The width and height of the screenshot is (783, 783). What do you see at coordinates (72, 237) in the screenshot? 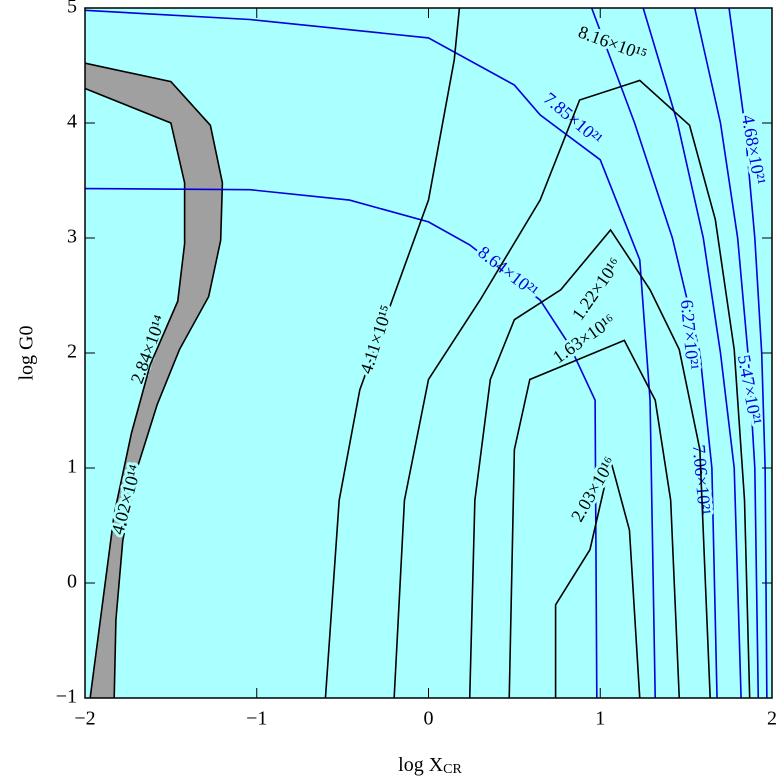
I see `y-tick-label: 3` at bounding box center [72, 237].